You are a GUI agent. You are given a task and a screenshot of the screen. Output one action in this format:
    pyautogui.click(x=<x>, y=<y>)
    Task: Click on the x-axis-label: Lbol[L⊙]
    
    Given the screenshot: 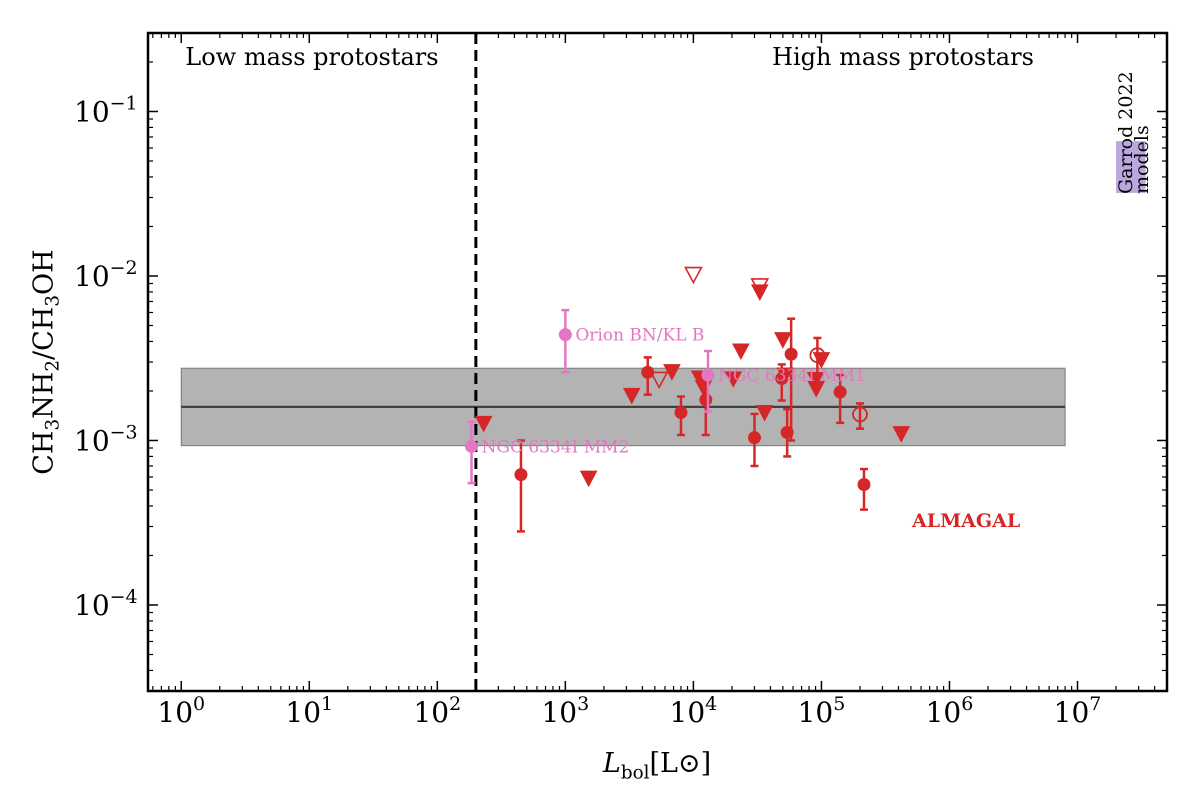 What is the action you would take?
    pyautogui.click(x=657, y=766)
    